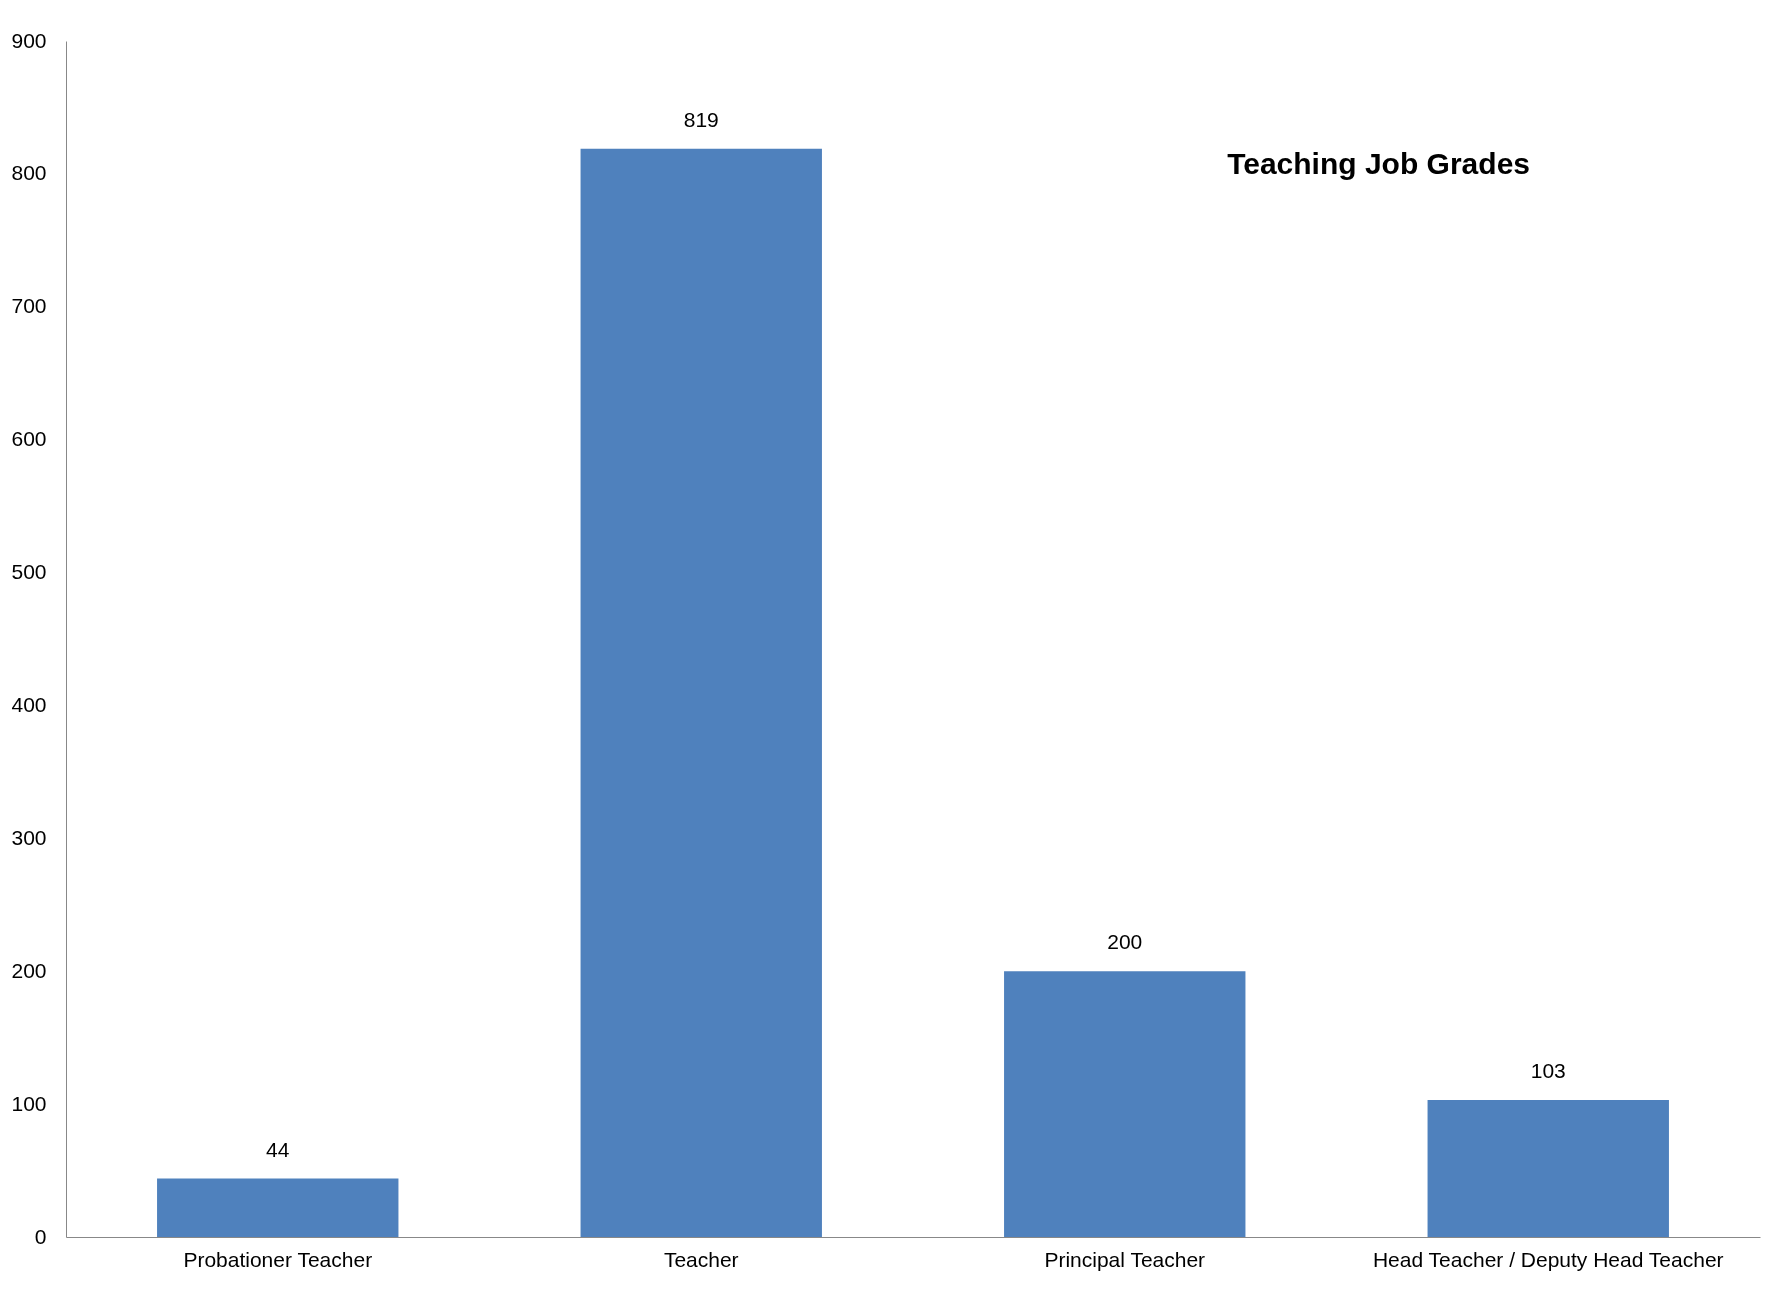 The image size is (1792, 1290). What do you see at coordinates (40, 1236) in the screenshot?
I see `y-tick-label: 0` at bounding box center [40, 1236].